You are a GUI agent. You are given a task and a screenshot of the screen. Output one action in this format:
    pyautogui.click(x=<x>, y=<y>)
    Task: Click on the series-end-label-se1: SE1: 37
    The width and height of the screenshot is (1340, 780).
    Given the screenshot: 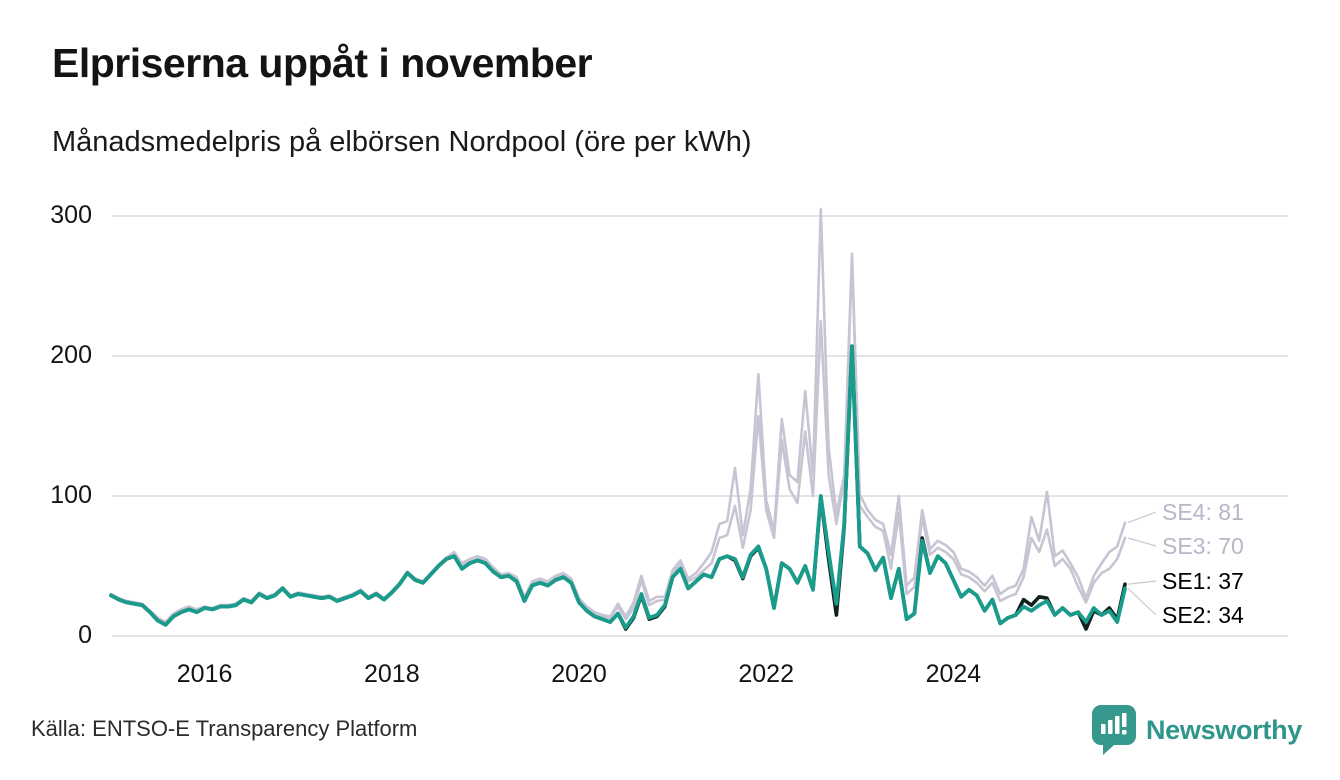 What is the action you would take?
    pyautogui.click(x=1203, y=581)
    